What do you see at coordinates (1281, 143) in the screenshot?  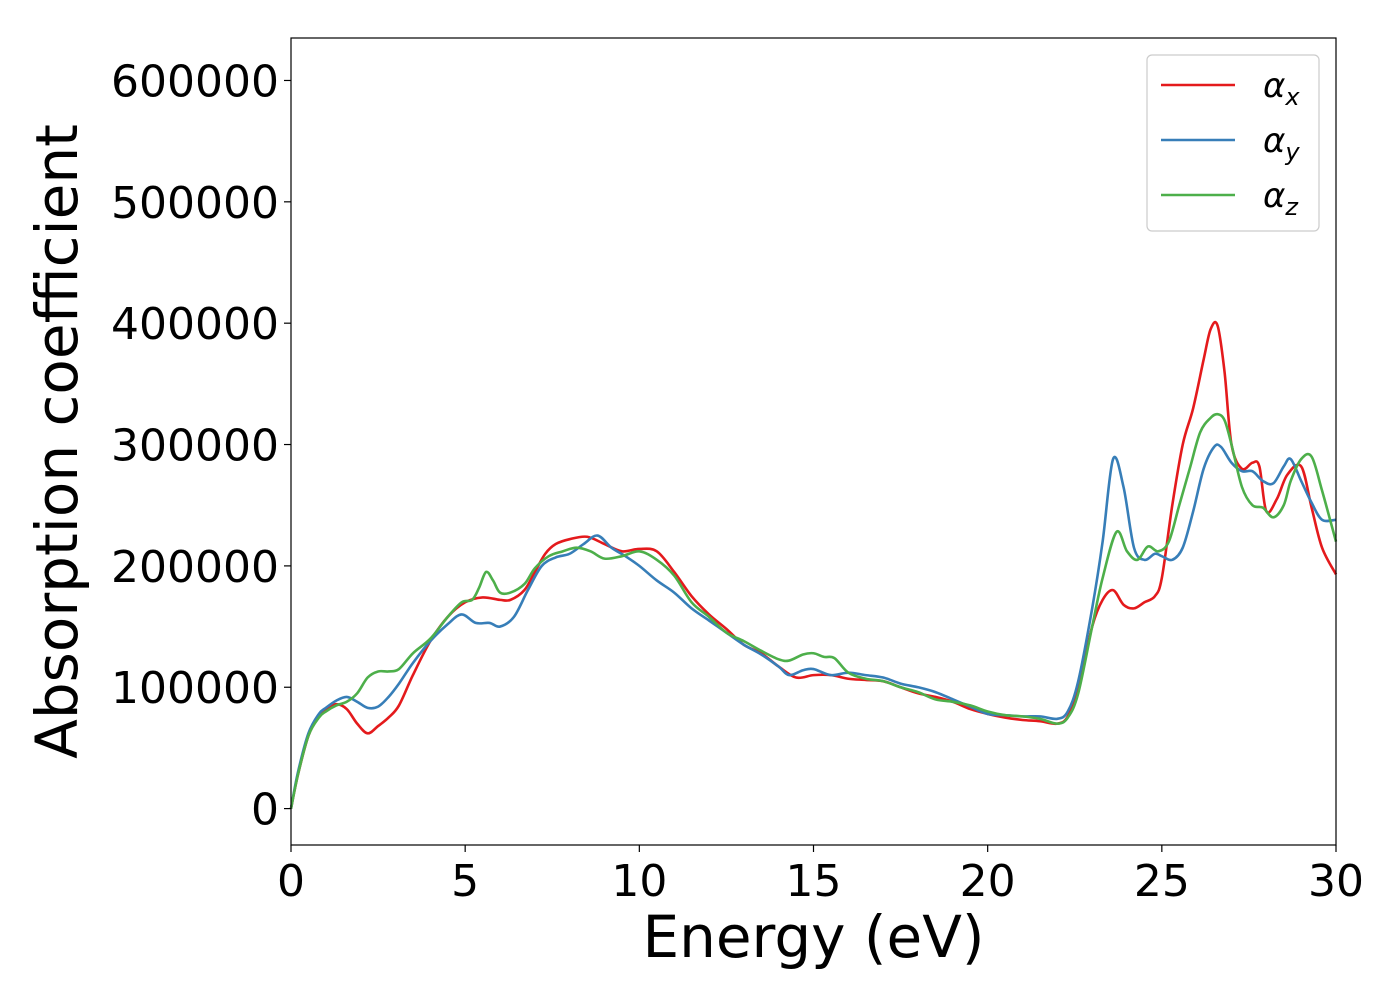 I see `legend-label-alpha-y: αy` at bounding box center [1281, 143].